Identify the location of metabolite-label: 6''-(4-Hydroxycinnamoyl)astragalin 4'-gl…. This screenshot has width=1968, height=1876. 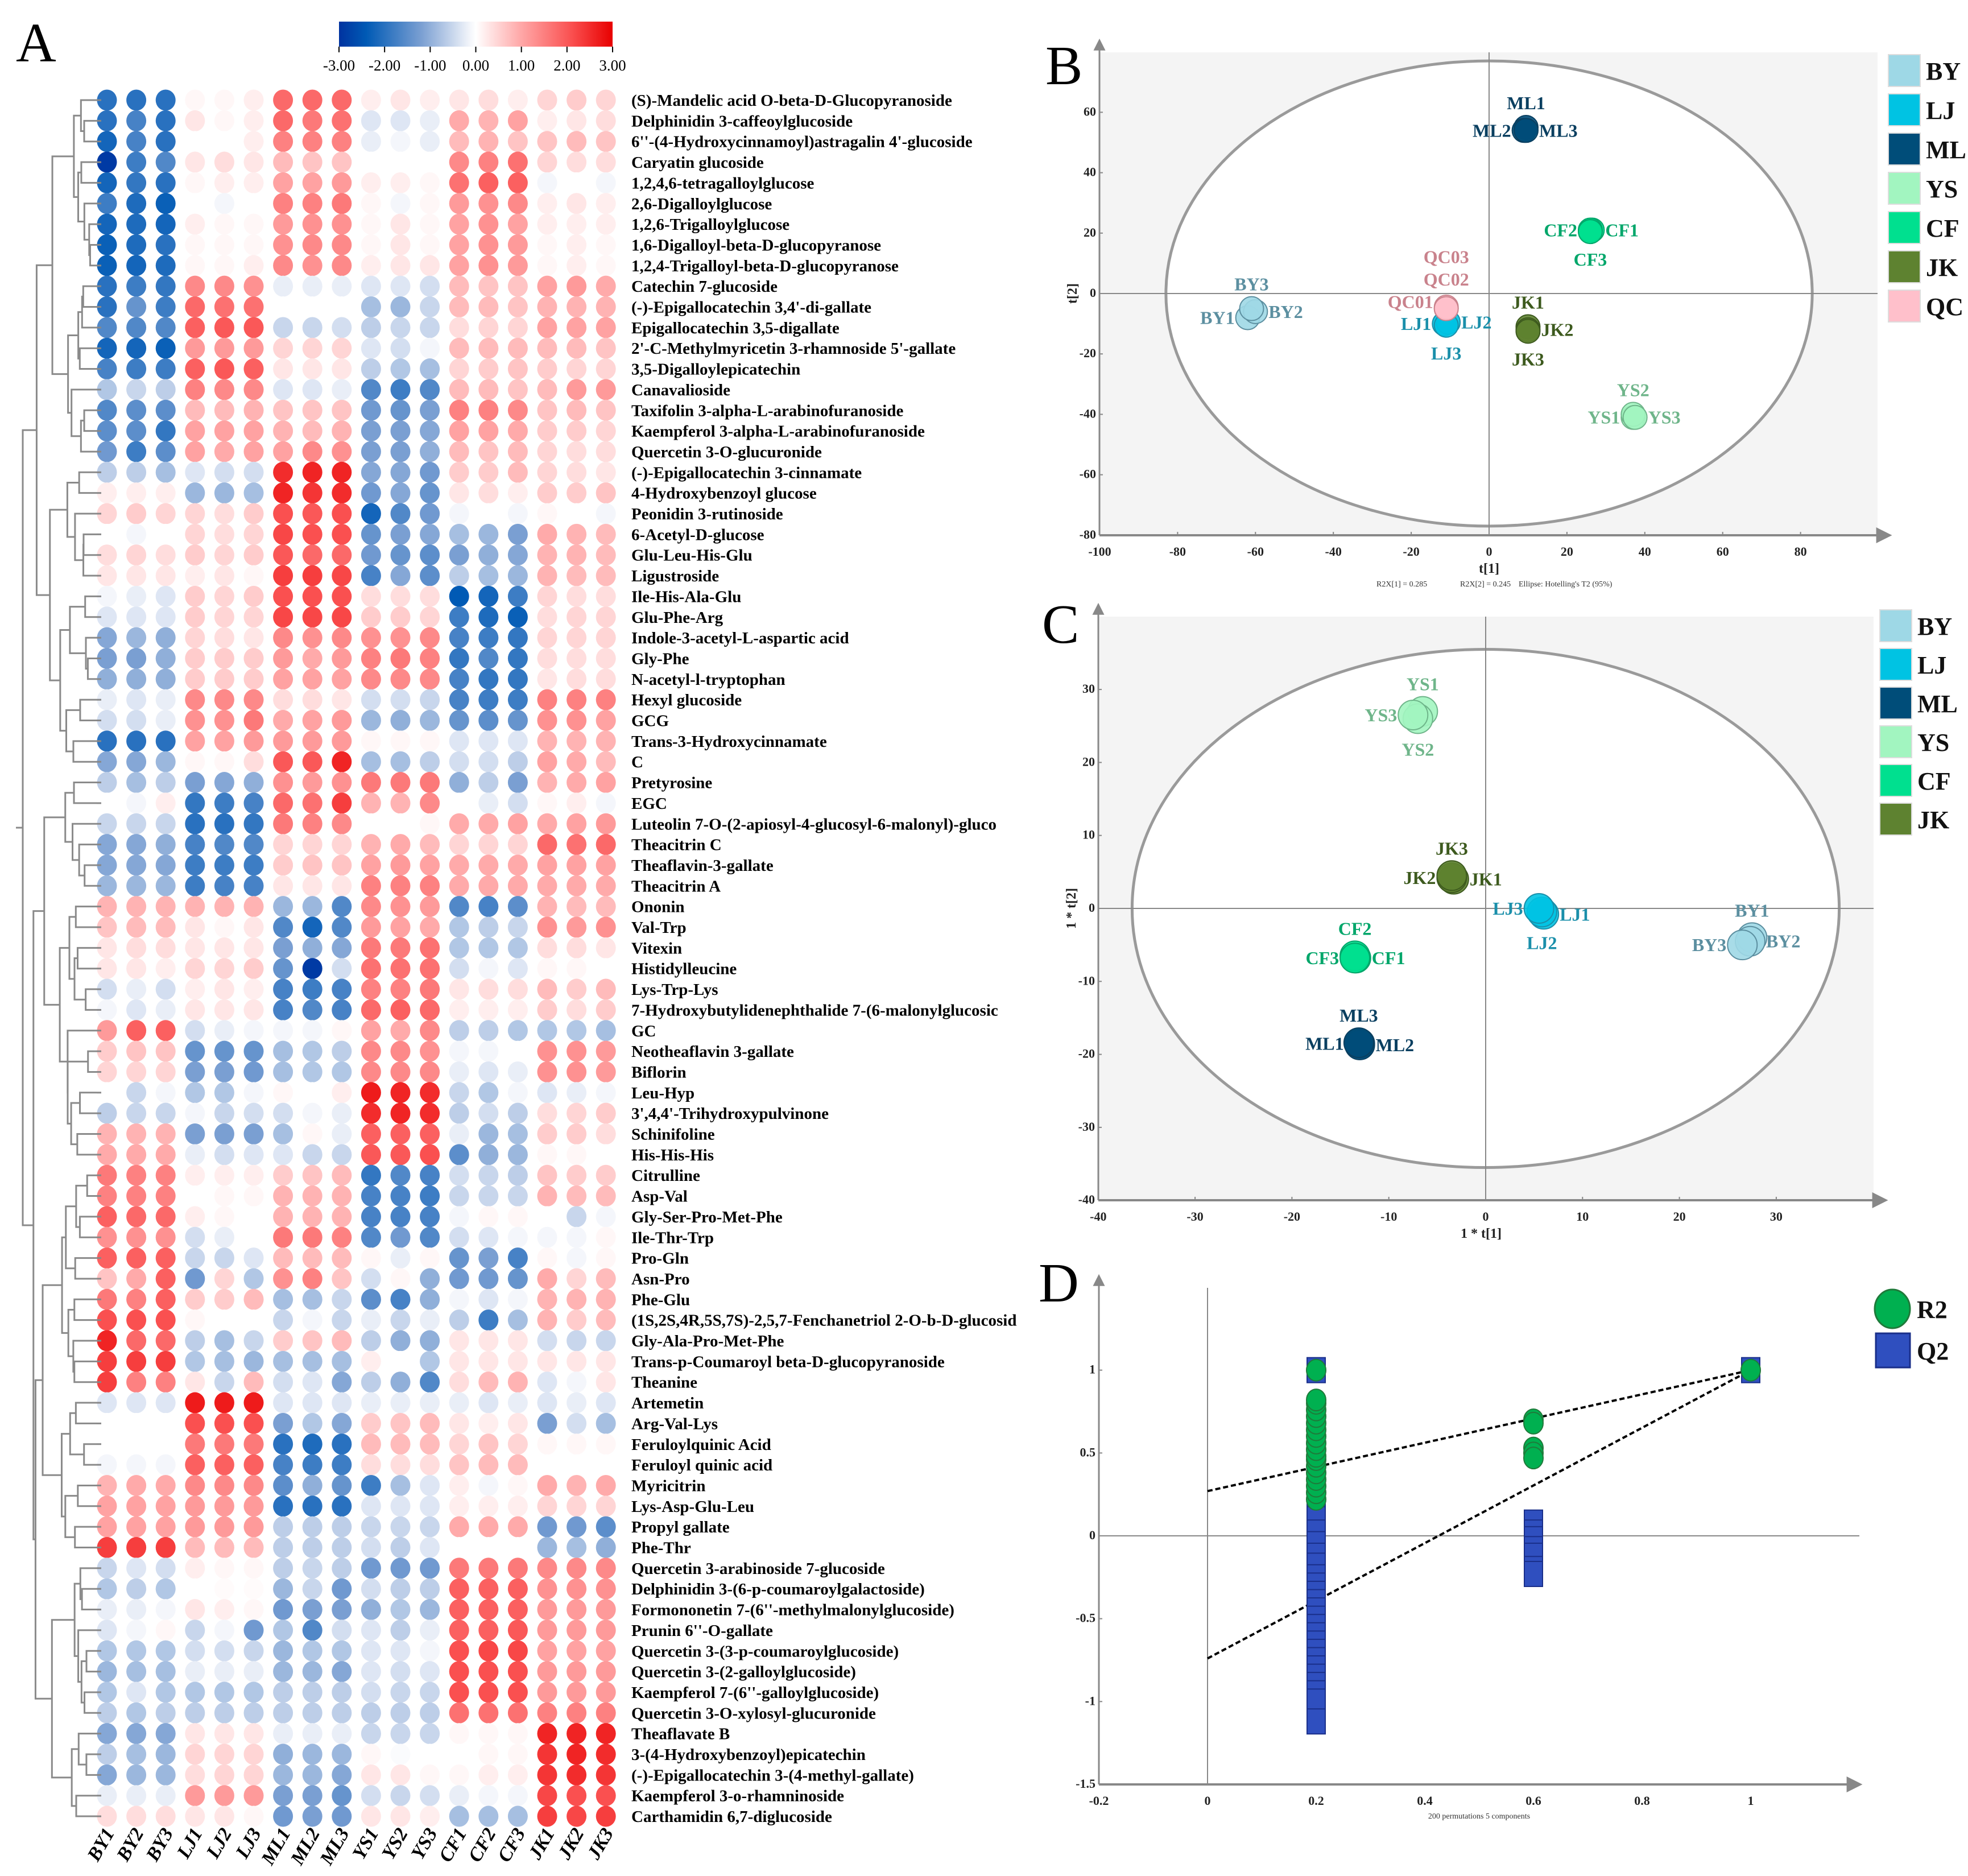
(802, 142).